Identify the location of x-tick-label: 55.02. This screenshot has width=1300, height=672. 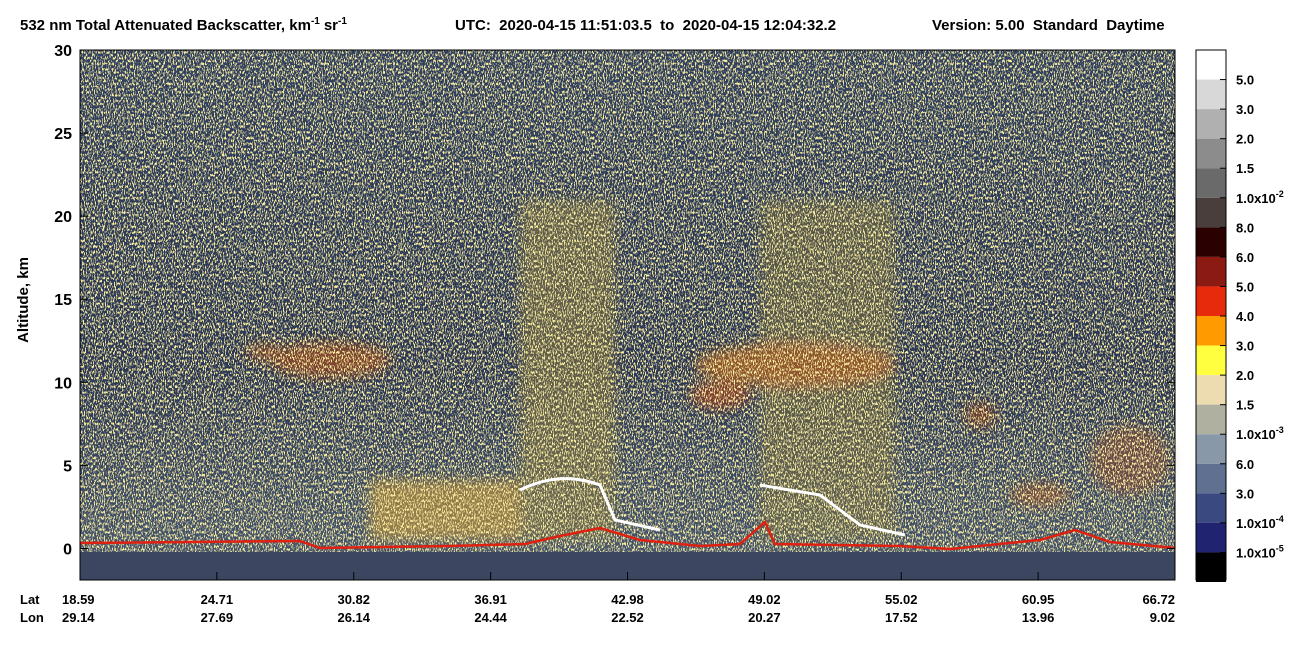
(901, 599).